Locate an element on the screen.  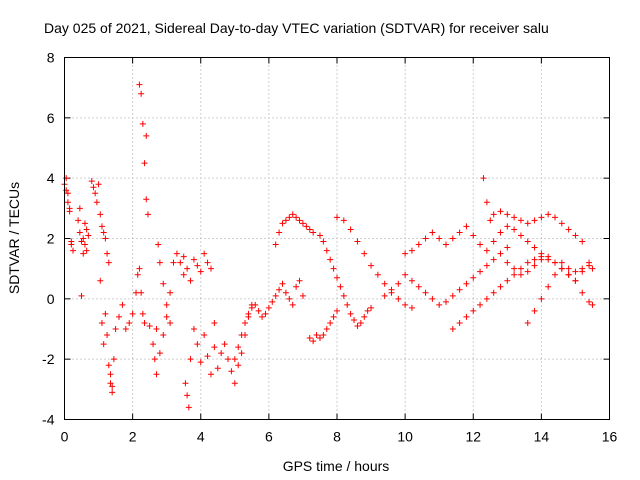
y-tick-label: -4 is located at coordinates (48, 420).